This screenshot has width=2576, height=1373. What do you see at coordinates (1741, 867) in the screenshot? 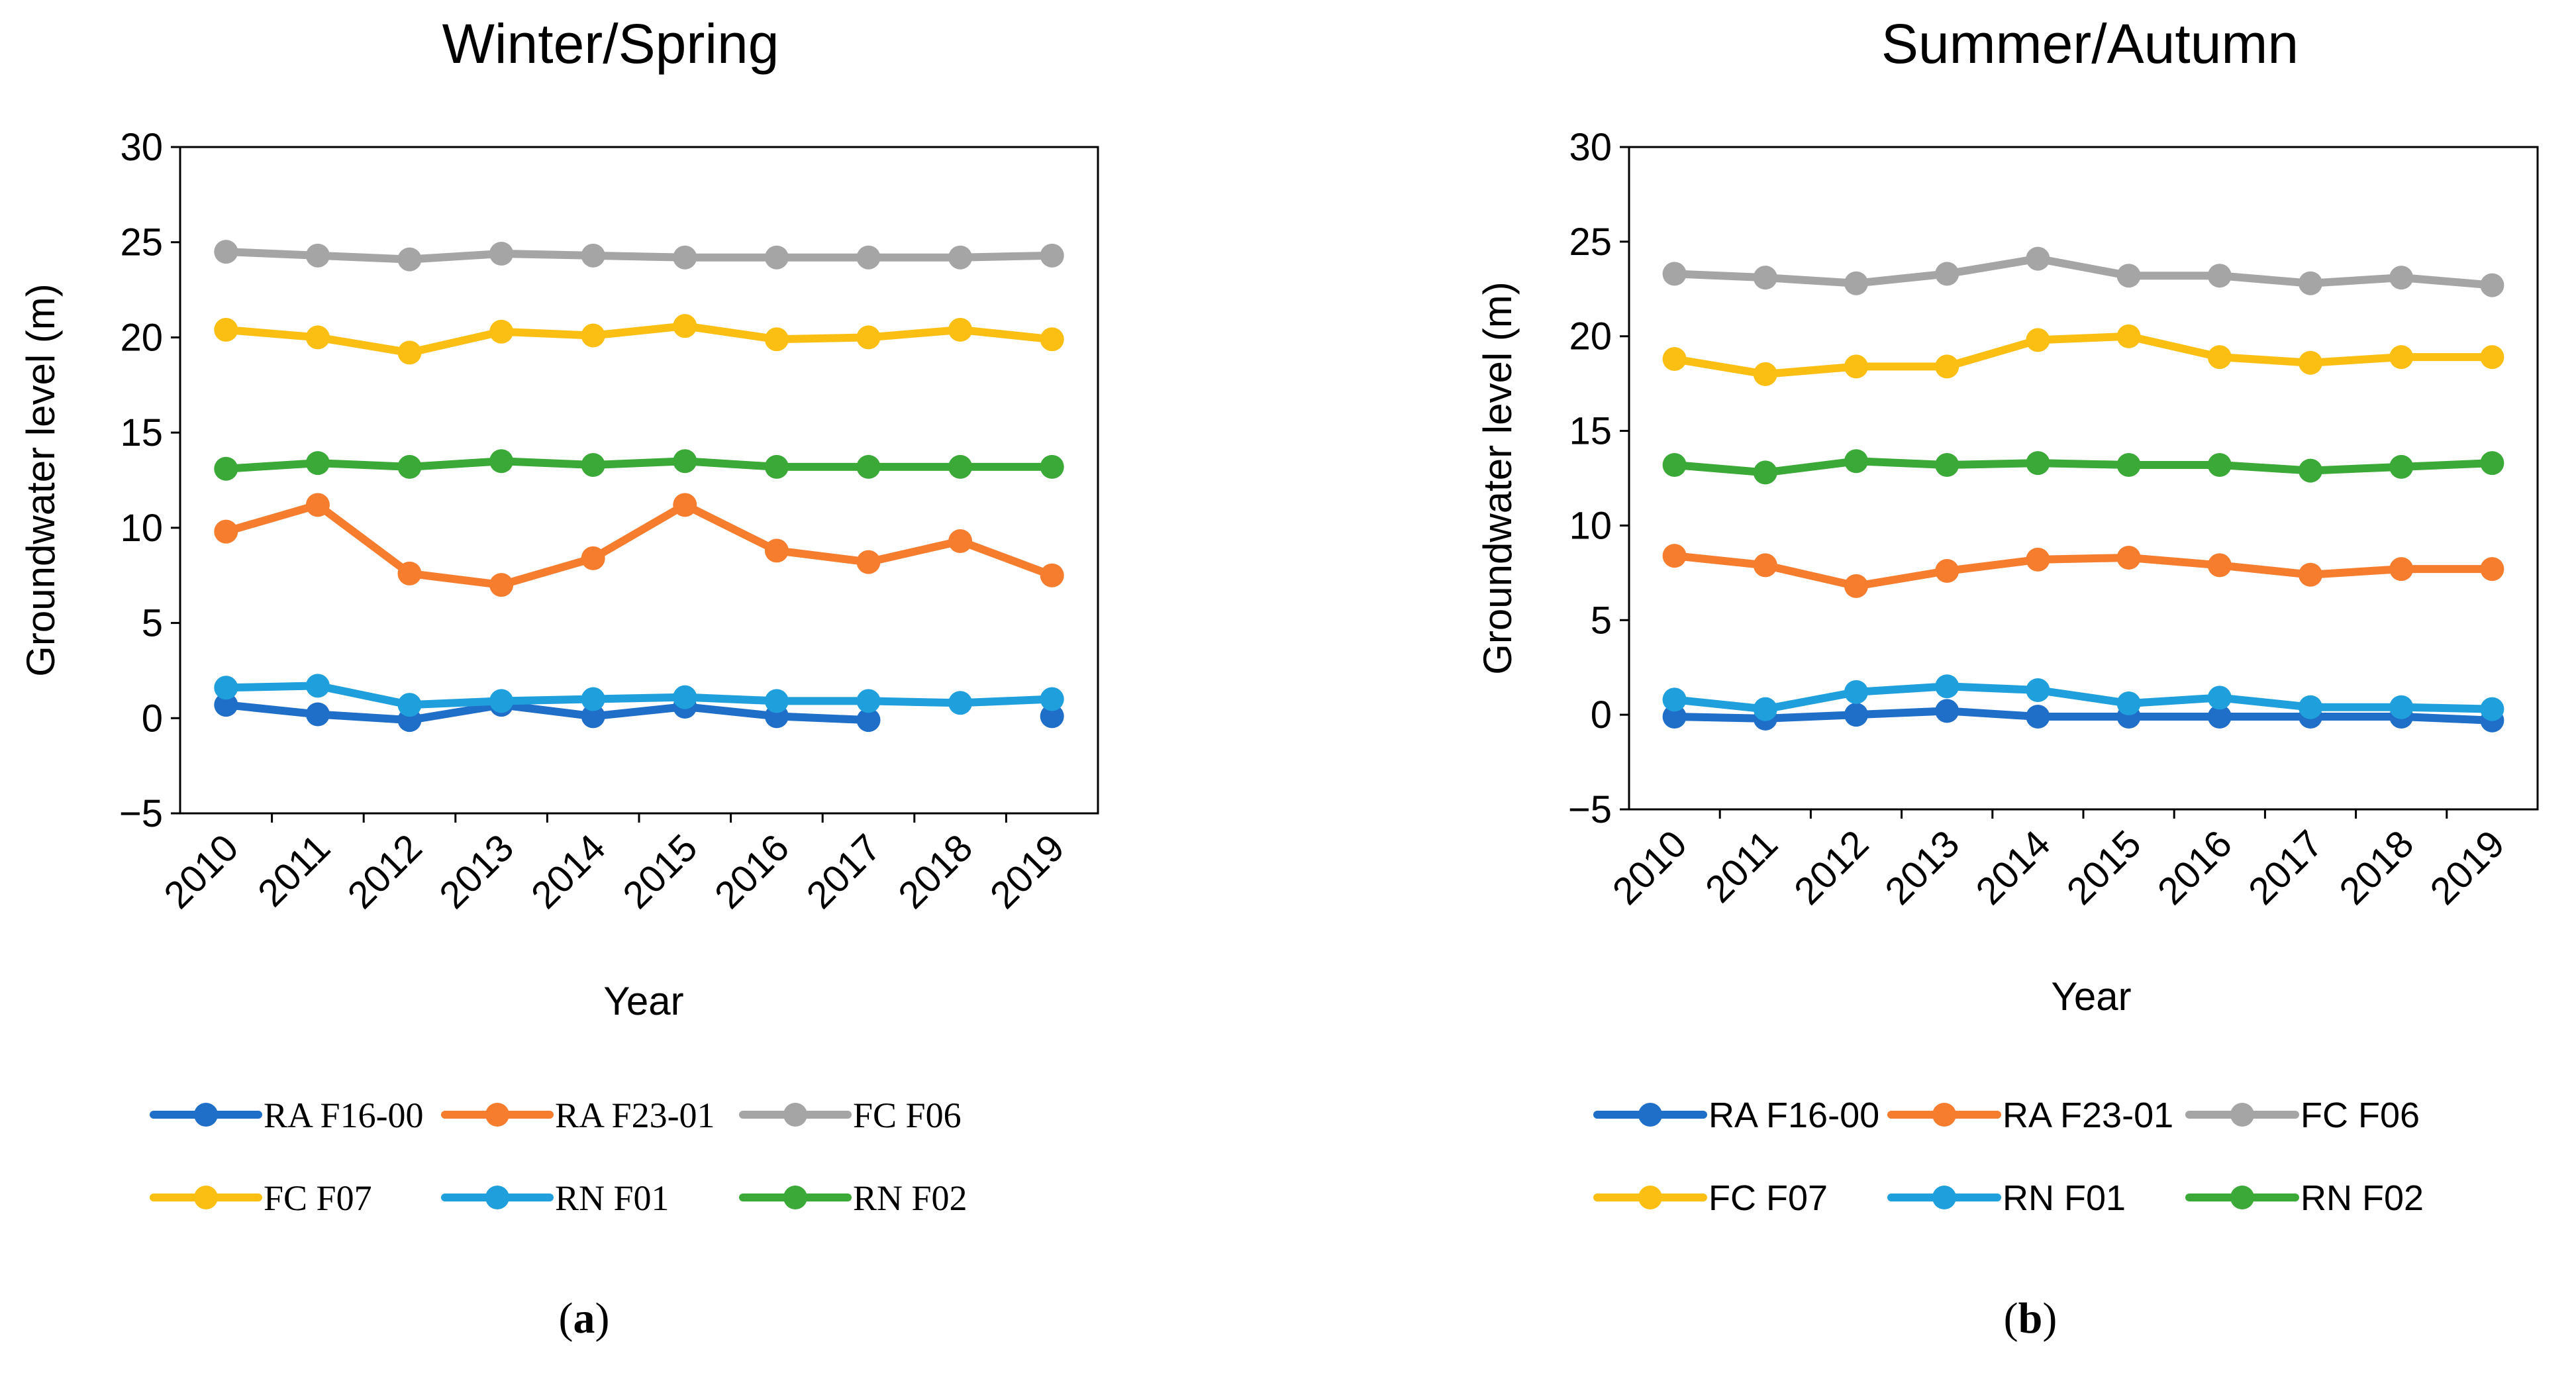
I see `x-tick-label: 2011` at bounding box center [1741, 867].